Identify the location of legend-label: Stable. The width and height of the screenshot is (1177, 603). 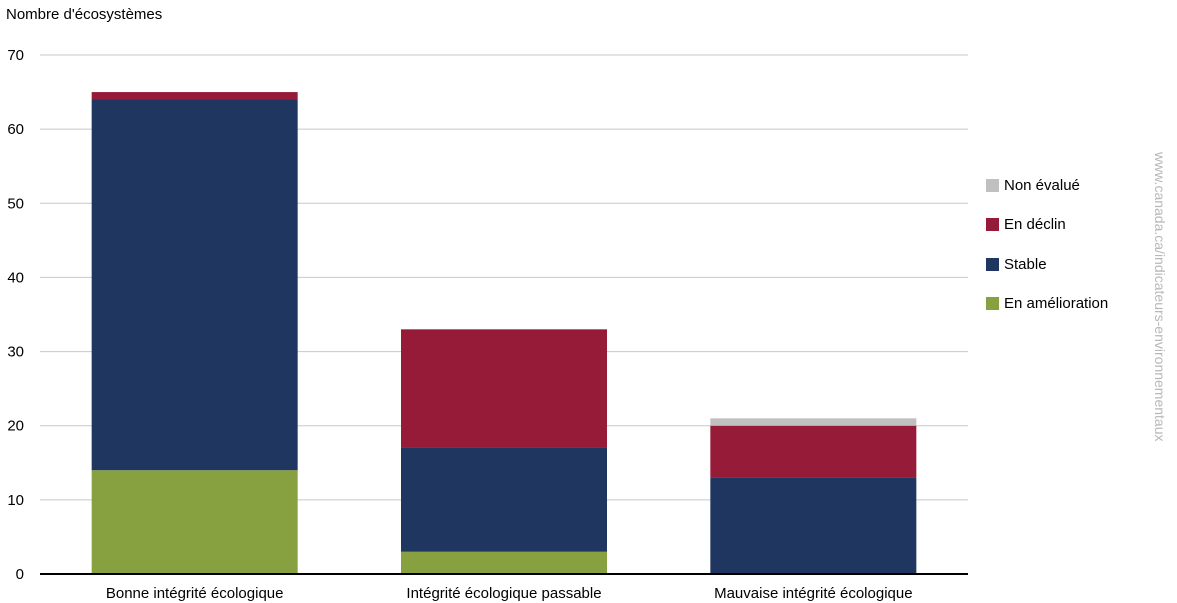
(1025, 264).